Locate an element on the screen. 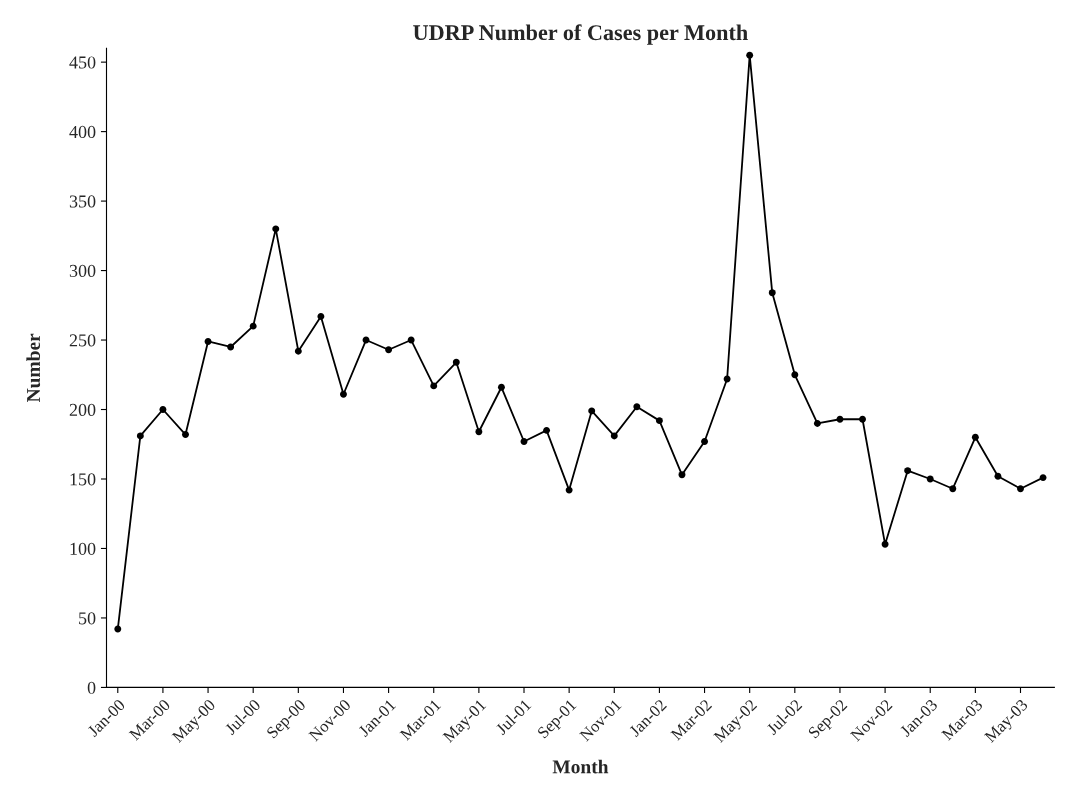 This screenshot has width=1065, height=804. y-tick-label: 50 is located at coordinates (87, 618).